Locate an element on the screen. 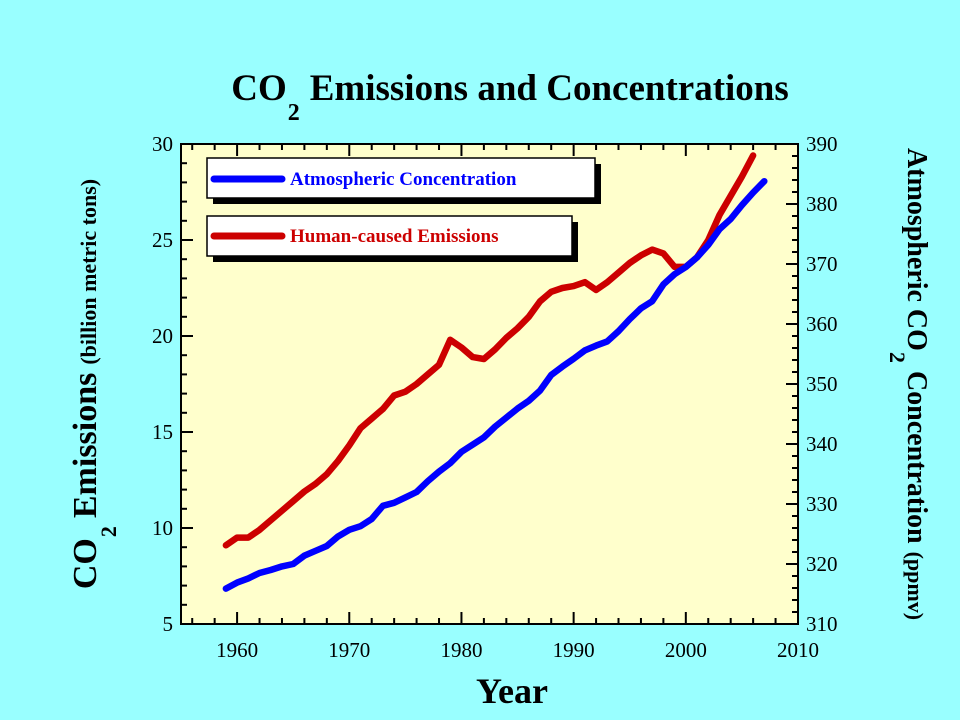 The width and height of the screenshot is (960, 720). y-right-label-main: Concentration is located at coordinates (916, 457).